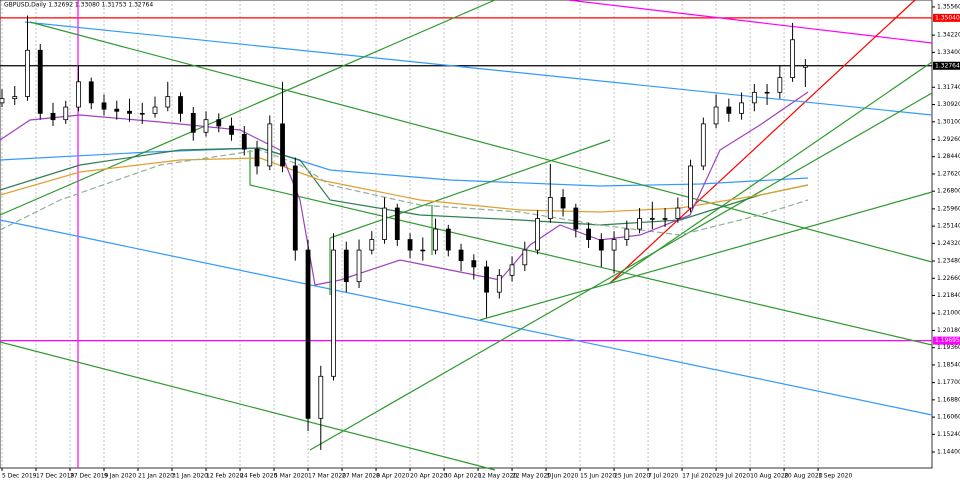 This screenshot has height=482, width=960. What do you see at coordinates (89, 476) in the screenshot?
I see `x-tick-label: 27 Dec 2019` at bounding box center [89, 476].